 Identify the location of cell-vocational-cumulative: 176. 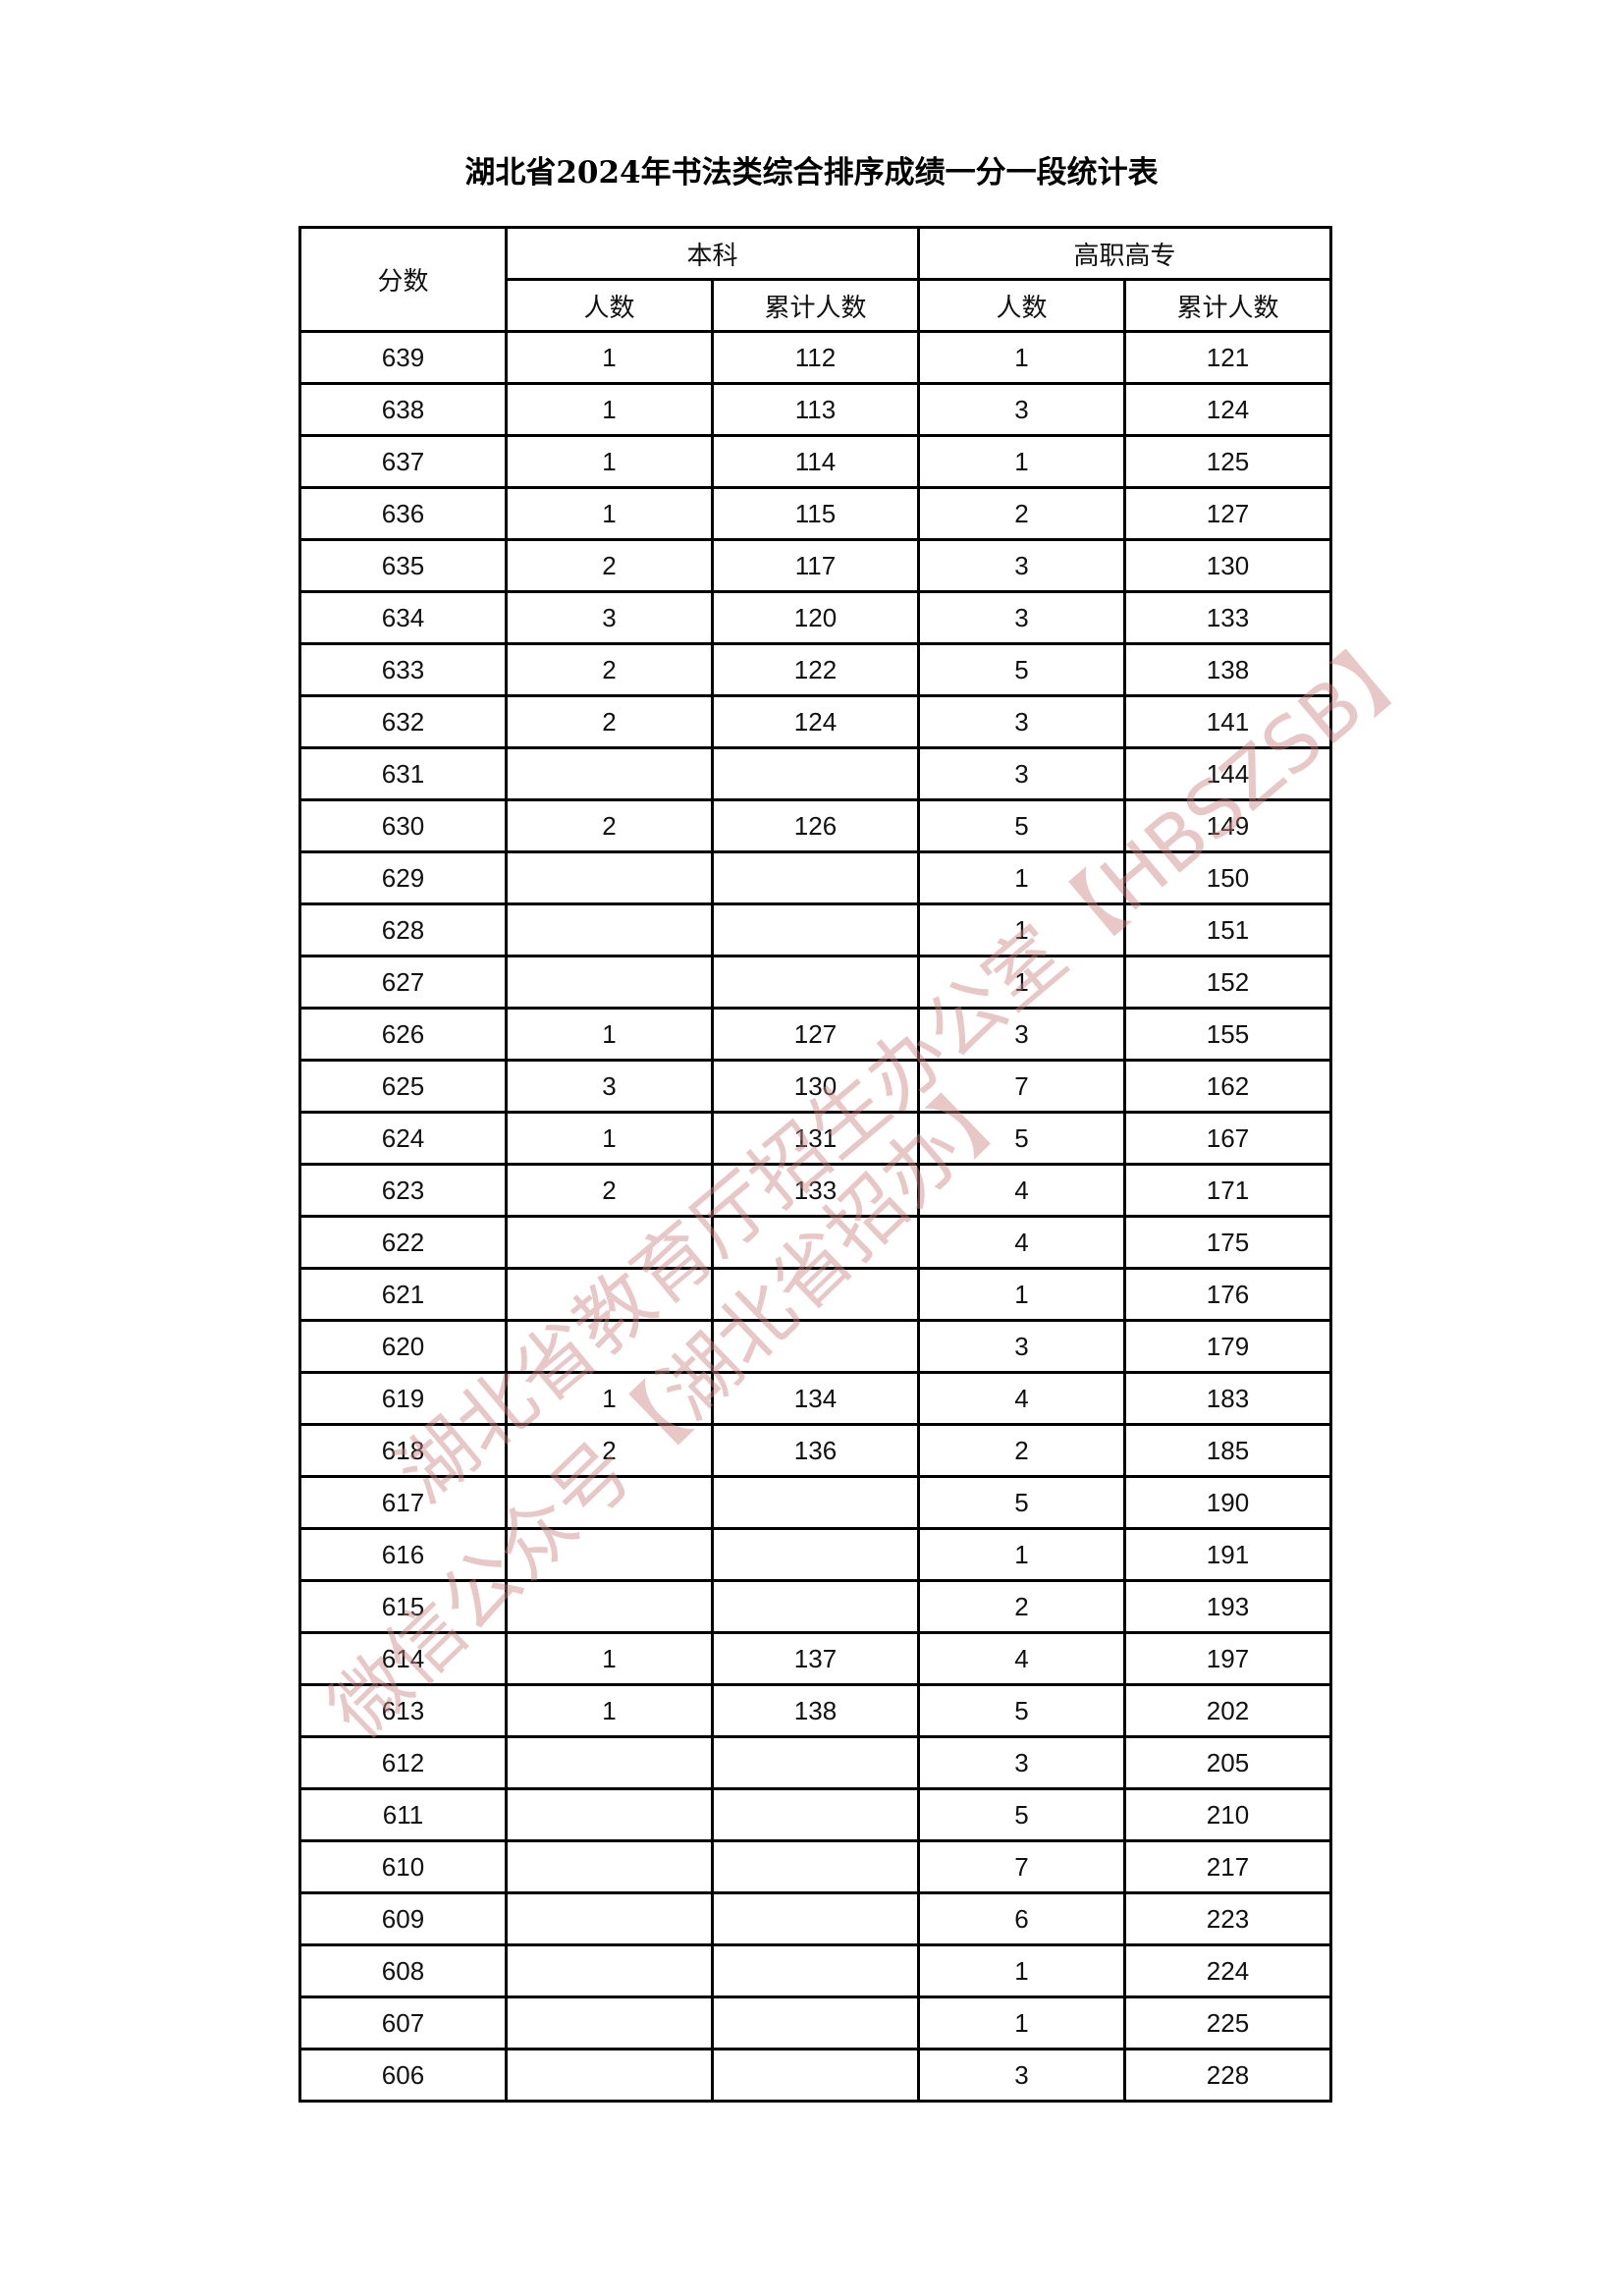
(1227, 1294).